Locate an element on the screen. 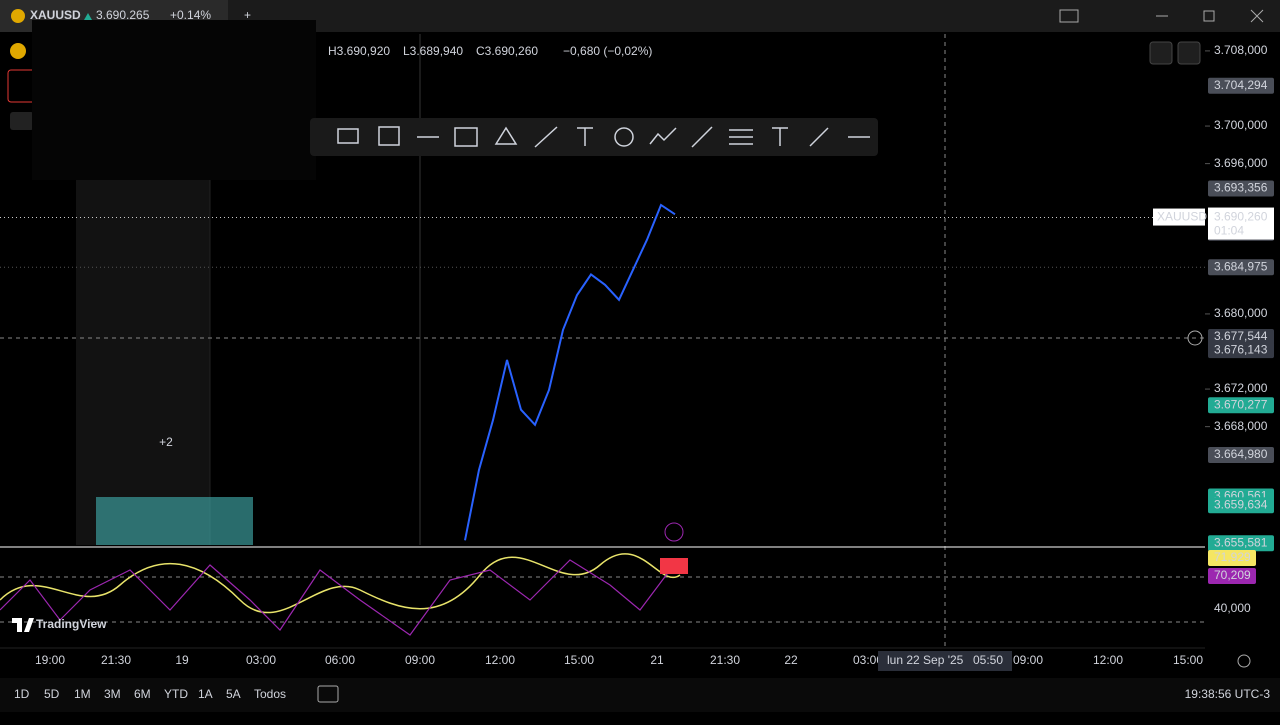 The height and width of the screenshot is (725, 1280). price-tag-label: 3.677,544 is located at coordinates (1241, 336).